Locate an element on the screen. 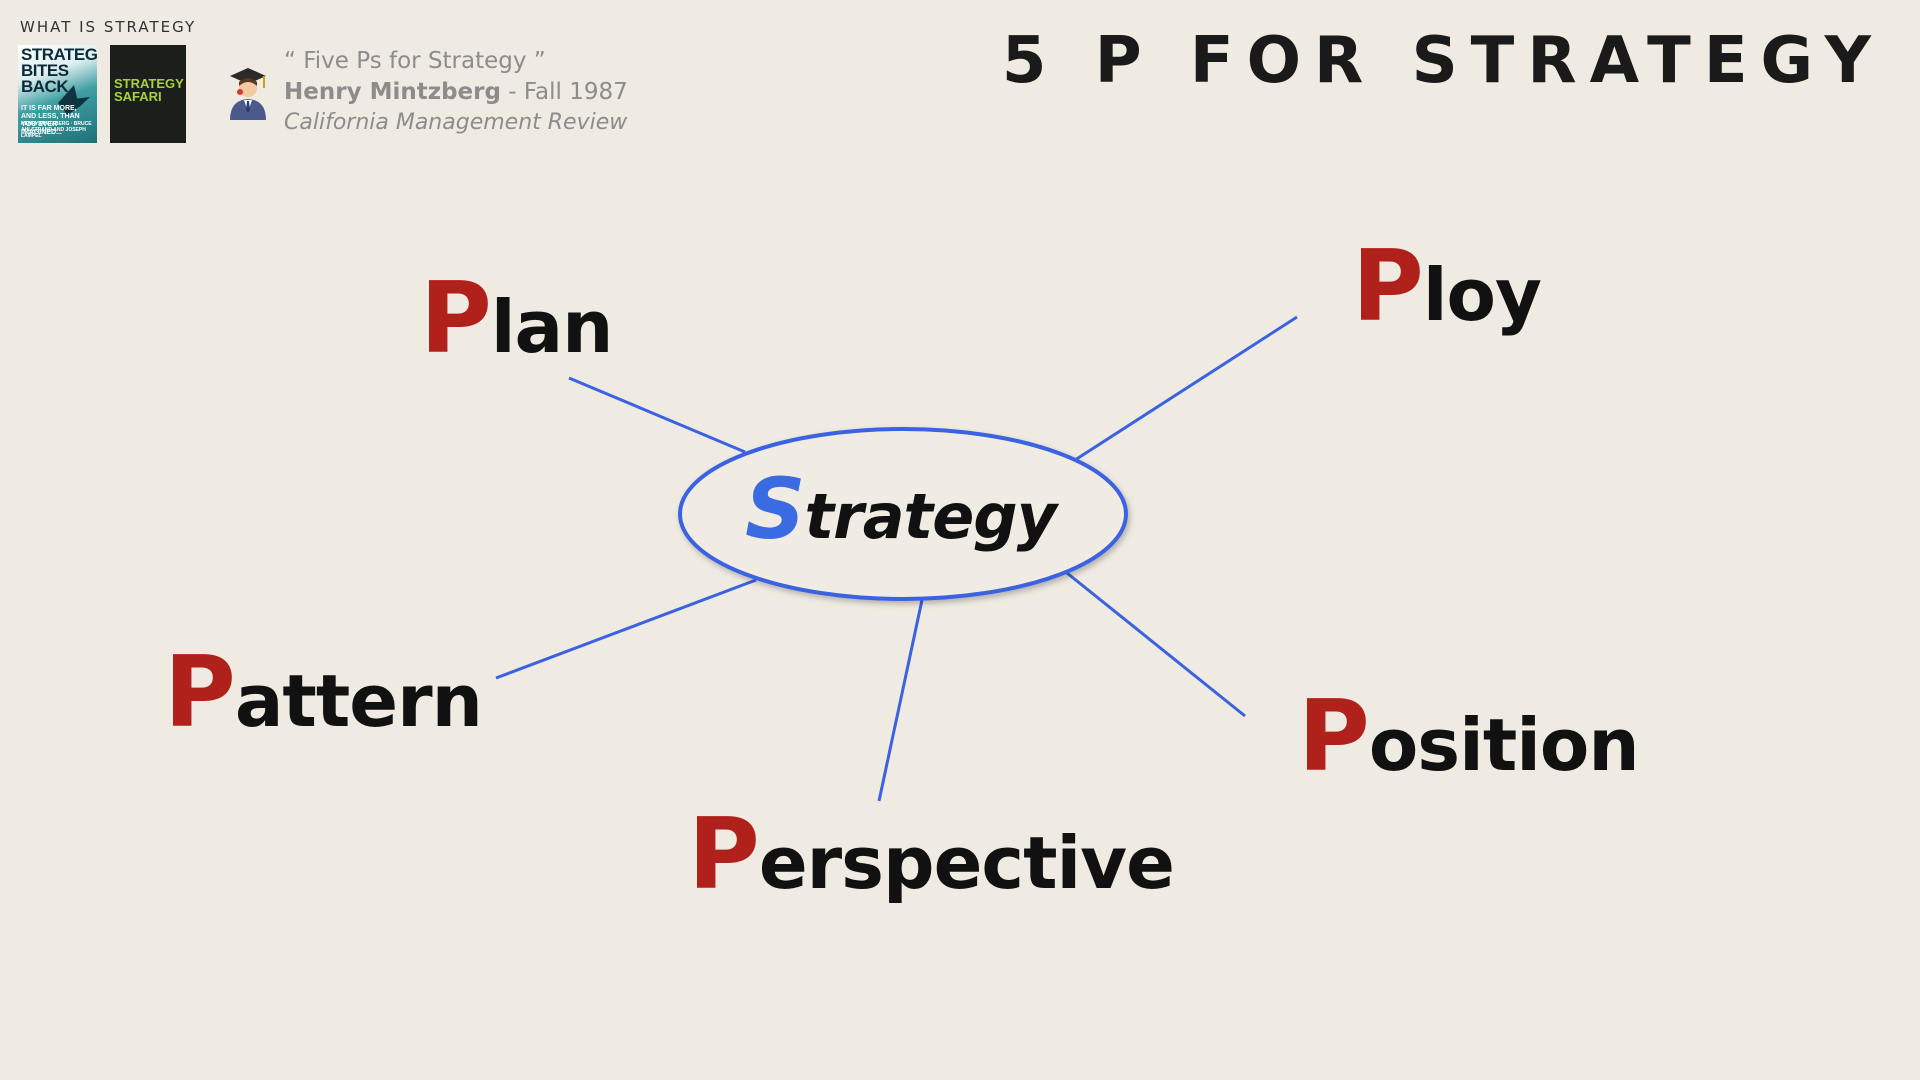  book-title-line: BITES is located at coordinates (45, 70).